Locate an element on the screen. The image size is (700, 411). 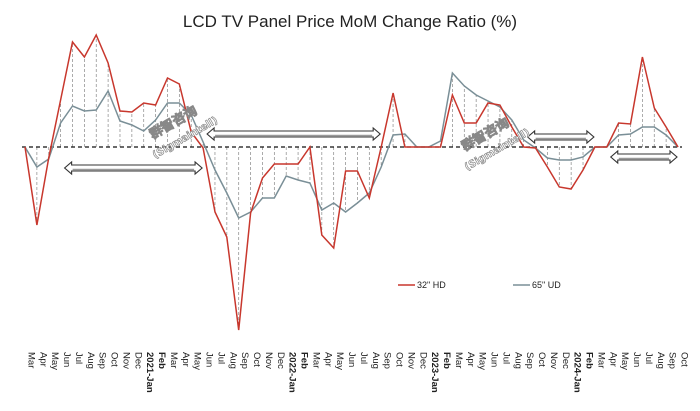
x-tick-label: 2022-Jan is located at coordinates (292, 372).